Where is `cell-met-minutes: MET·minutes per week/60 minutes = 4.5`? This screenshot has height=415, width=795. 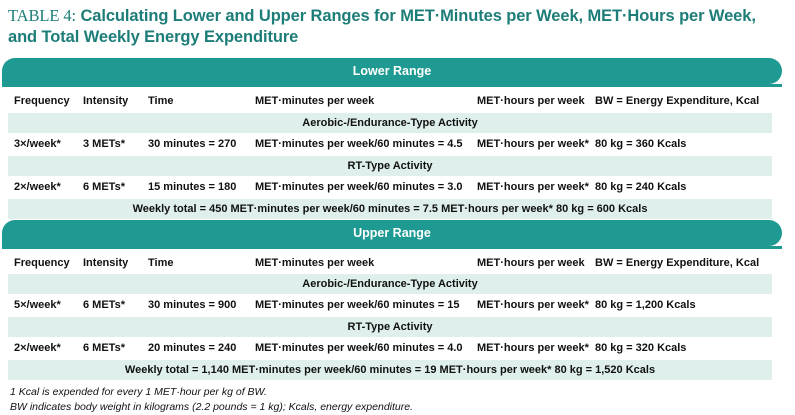 cell-met-minutes: MET·minutes per week/60 minutes = 4.5 is located at coordinates (359, 144).